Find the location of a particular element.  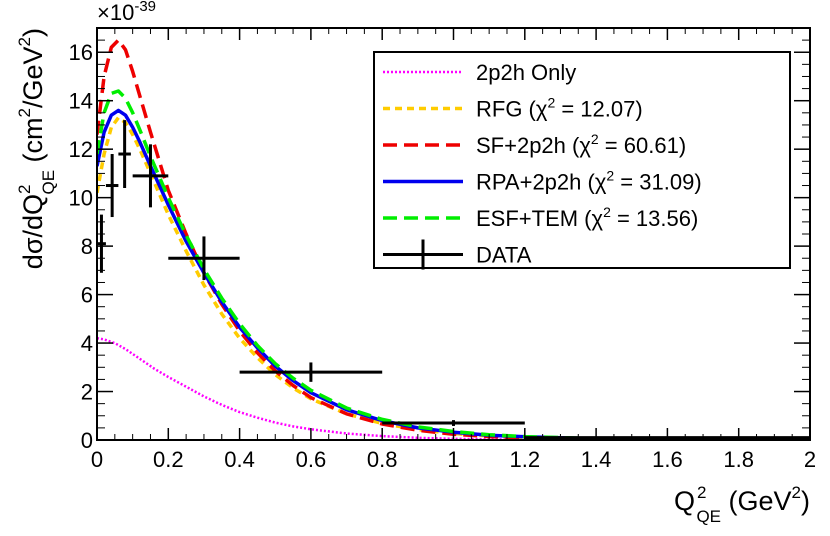

legend-label-rpa: RPA+2p2h (χ2 = 31.09) is located at coordinates (589, 181).